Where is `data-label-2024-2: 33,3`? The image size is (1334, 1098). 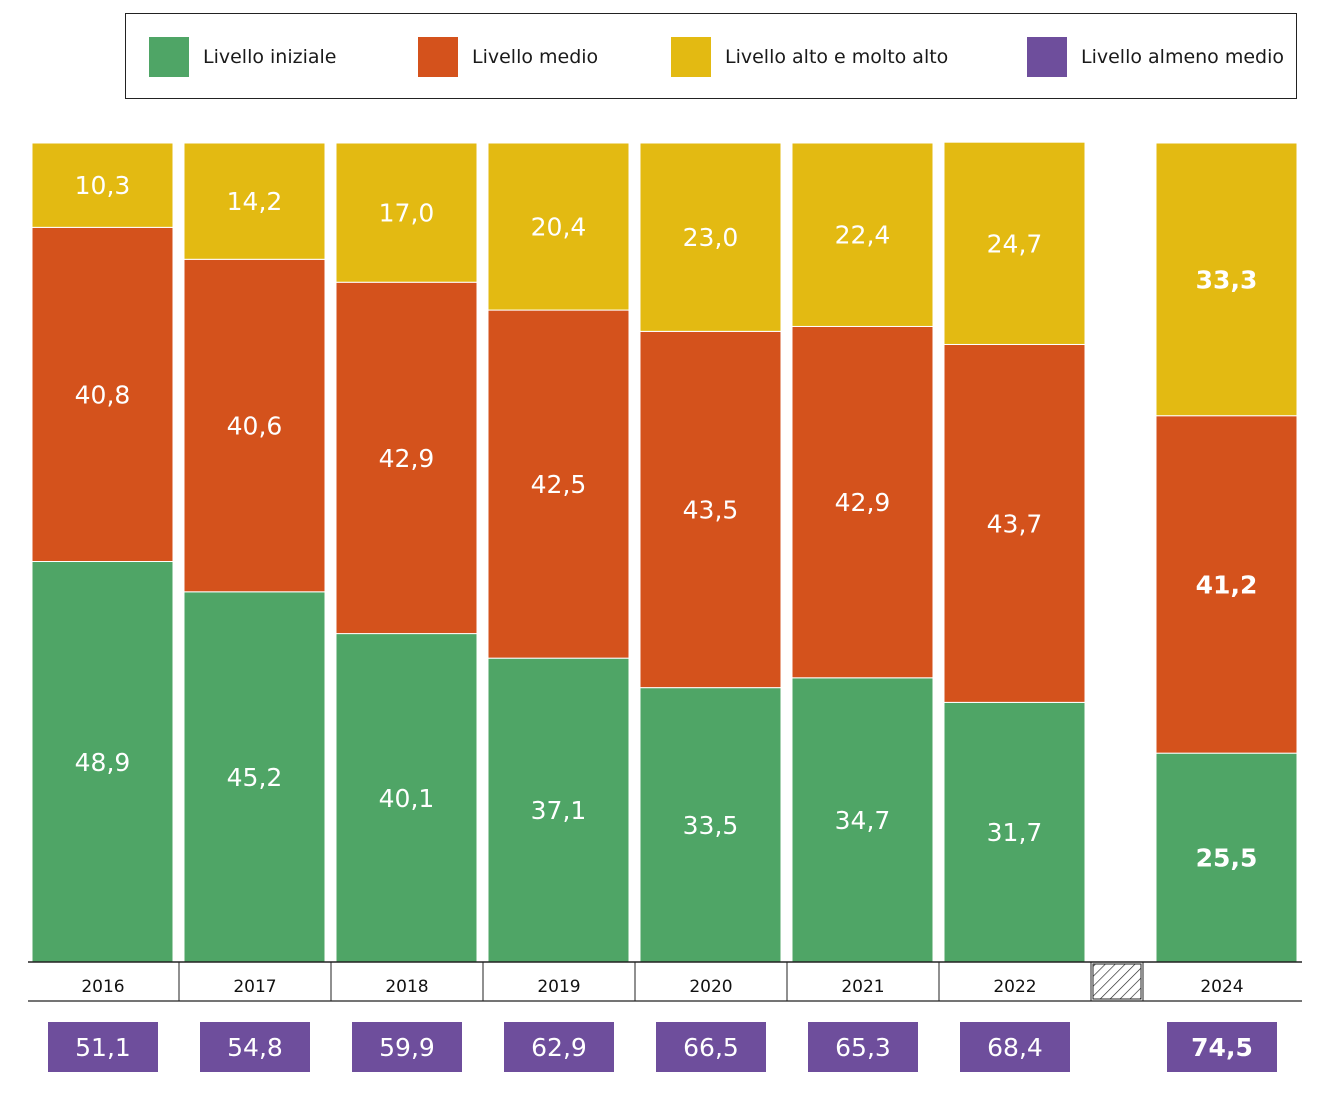 data-label-2024-2: 33,3 is located at coordinates (1227, 279).